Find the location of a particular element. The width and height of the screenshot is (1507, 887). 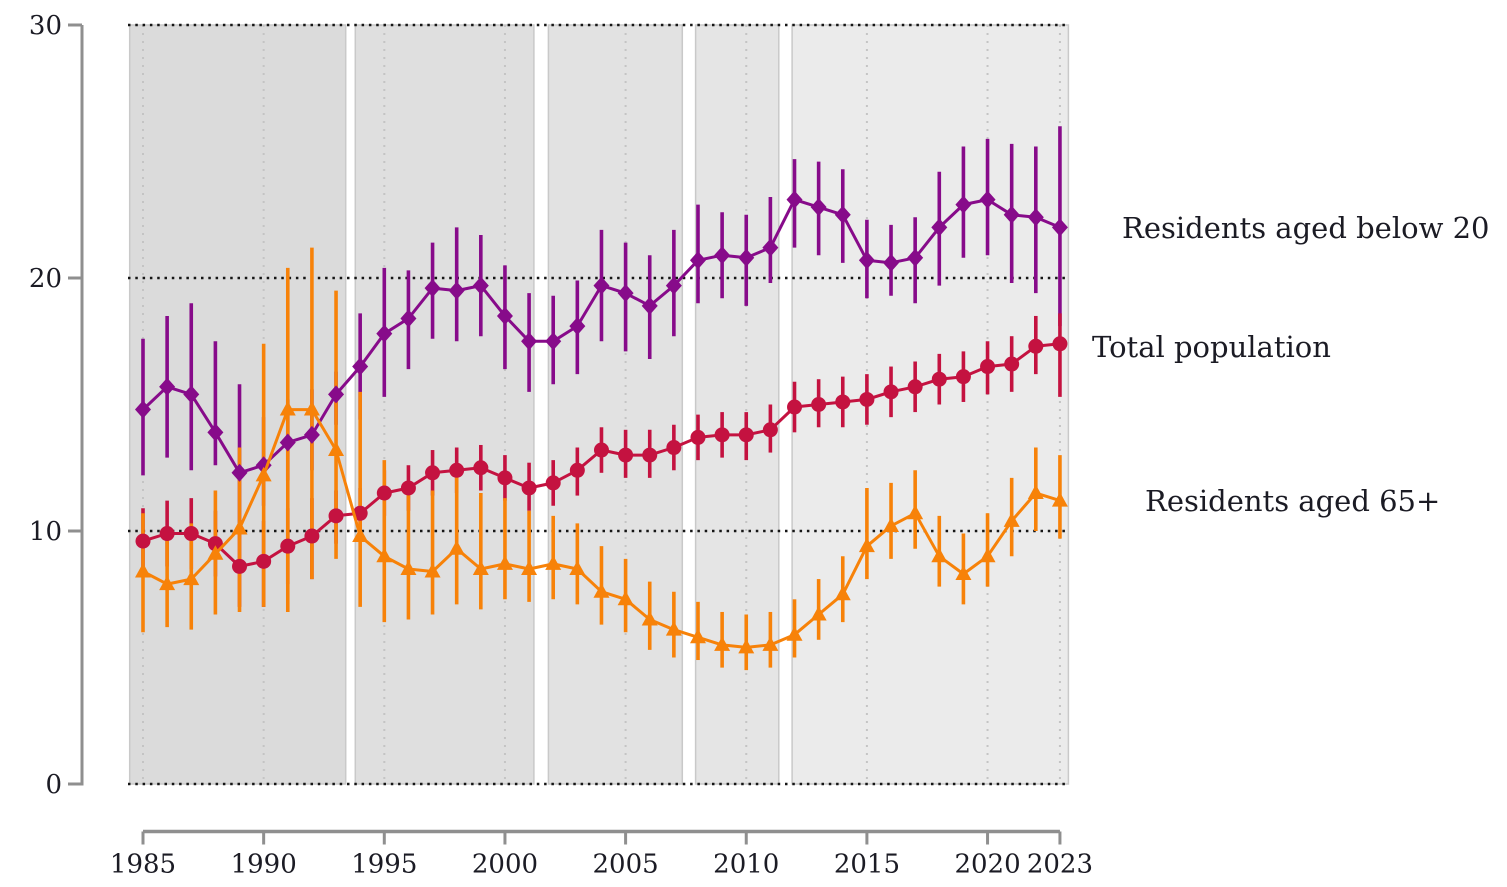

series-label-total-population: Total population is located at coordinates (1211, 347).